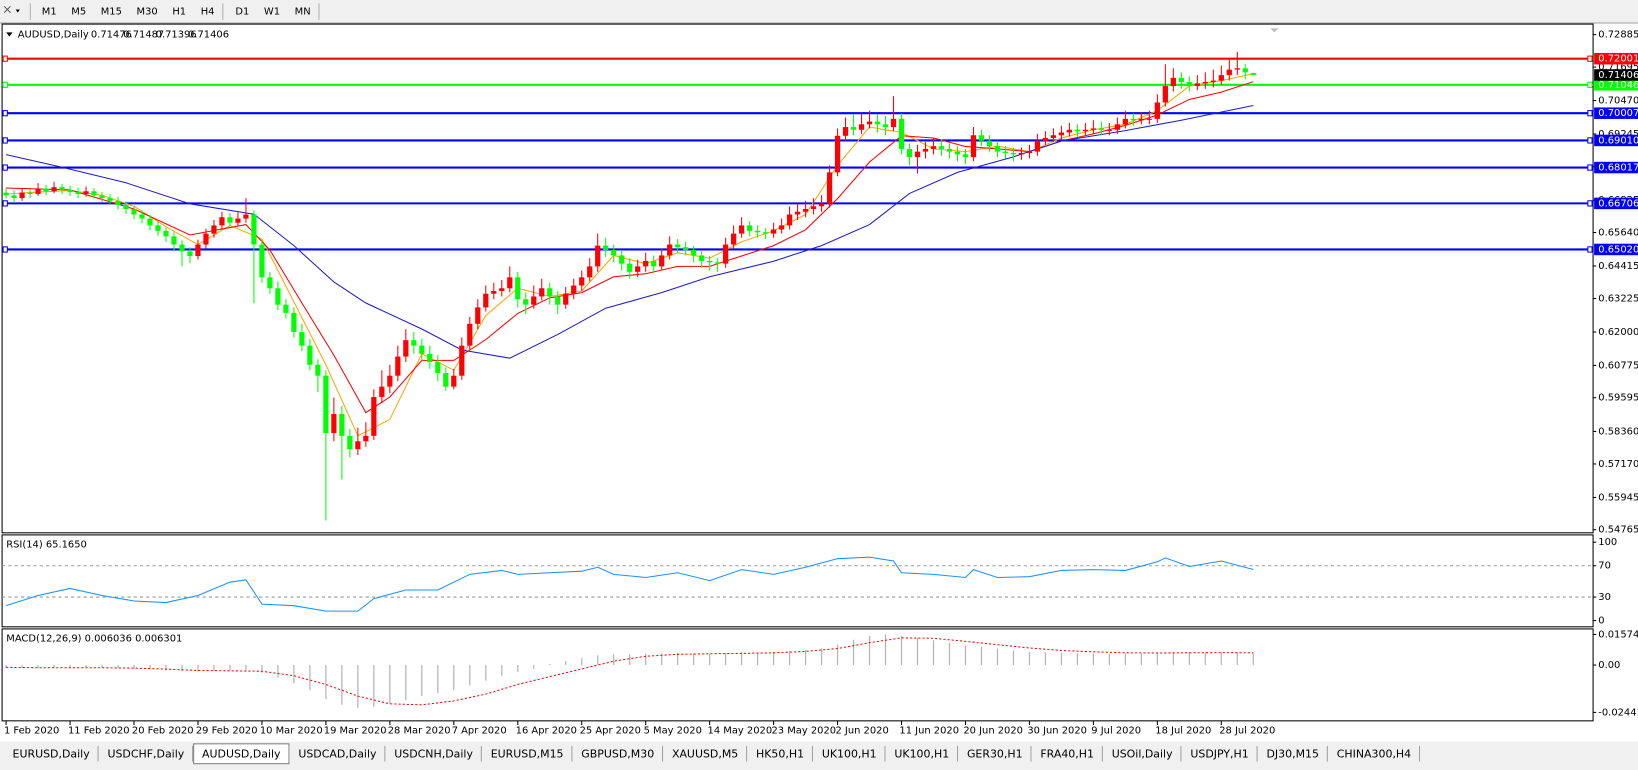 The height and width of the screenshot is (770, 1638). I want to click on tab-label: EURUSD,M15, so click(527, 753).